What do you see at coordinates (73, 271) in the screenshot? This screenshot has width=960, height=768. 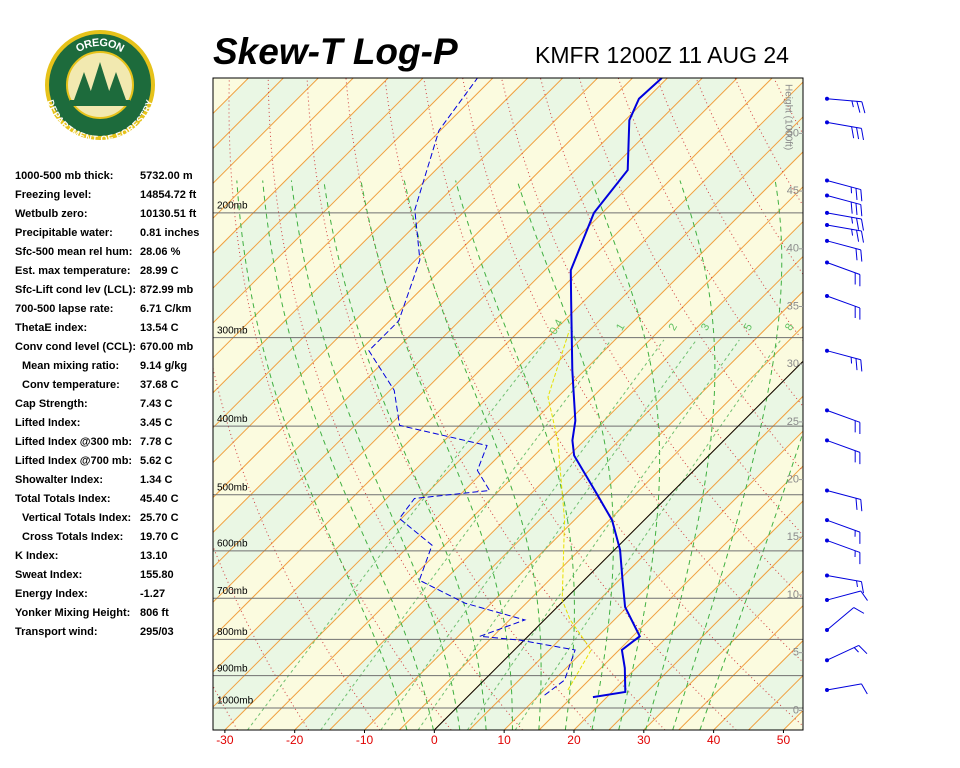 I see `index-label: Est. max temperature:` at bounding box center [73, 271].